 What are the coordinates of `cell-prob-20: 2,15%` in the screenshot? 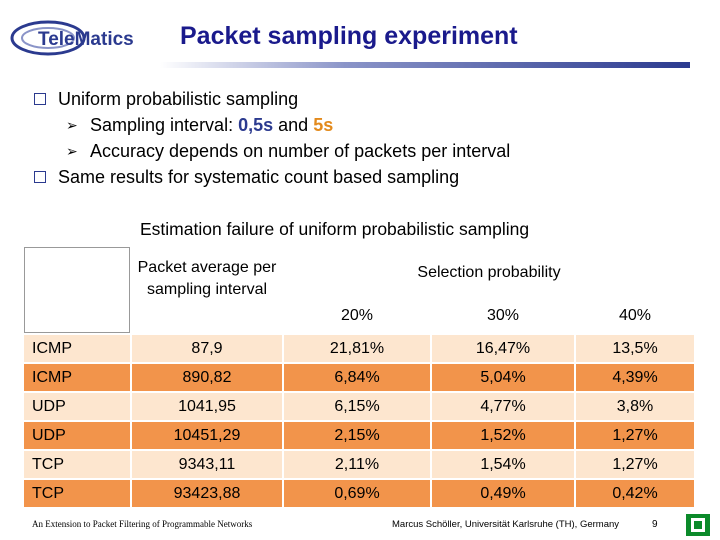 It's located at (357, 435).